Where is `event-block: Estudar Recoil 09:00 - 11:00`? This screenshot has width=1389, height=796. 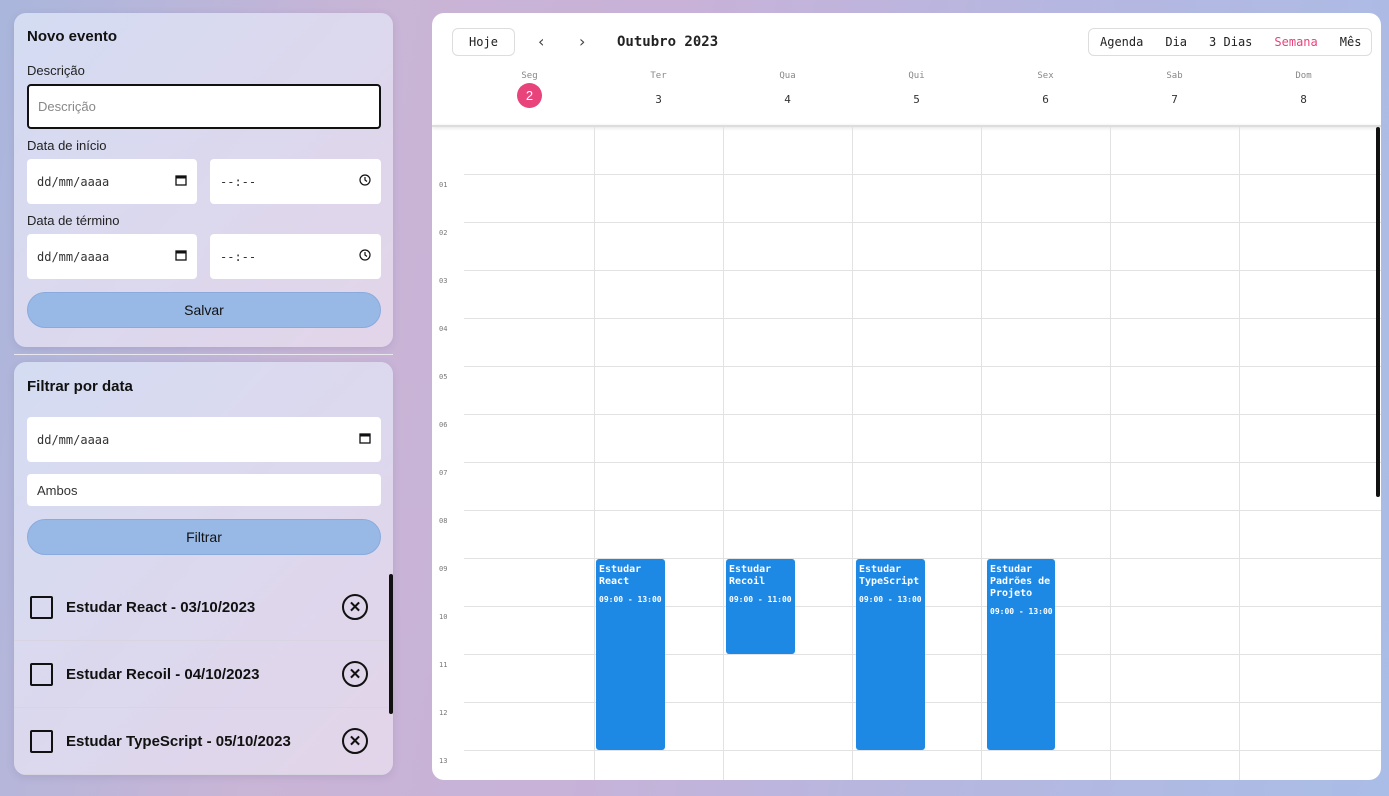 event-block: Estudar Recoil 09:00 - 11:00 is located at coordinates (760, 606).